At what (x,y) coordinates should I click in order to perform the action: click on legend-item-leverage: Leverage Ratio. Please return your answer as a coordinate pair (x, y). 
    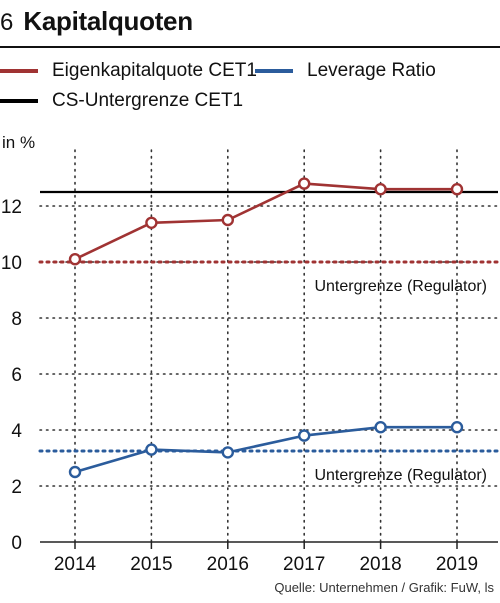
    Looking at the image, I should click on (345, 71).